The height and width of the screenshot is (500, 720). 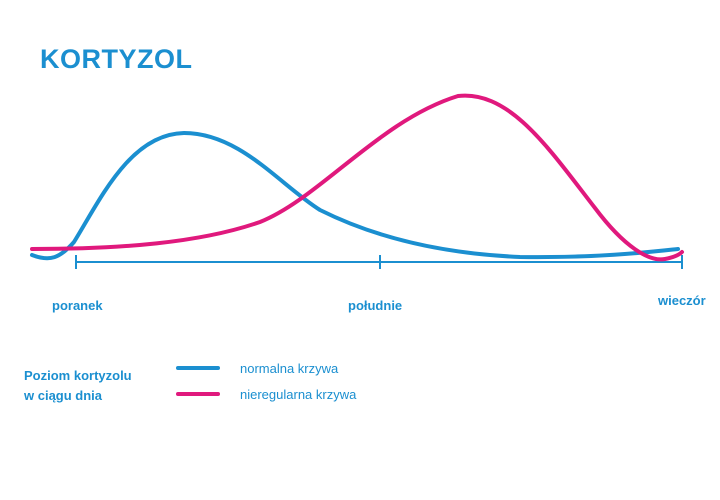 What do you see at coordinates (78, 375) in the screenshot?
I see `legend-title-line-1: Poziom kortyzolu` at bounding box center [78, 375].